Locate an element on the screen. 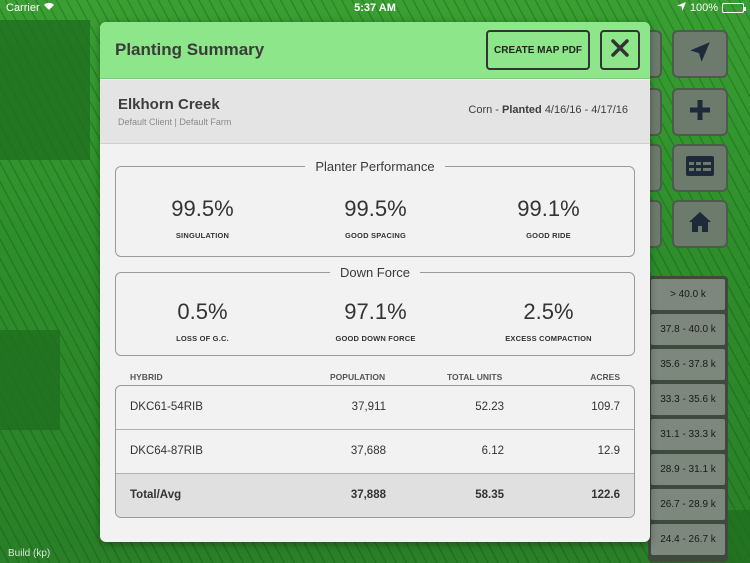 Image resolution: width=750 pixels, height=563 pixels. home-icon is located at coordinates (700, 224).